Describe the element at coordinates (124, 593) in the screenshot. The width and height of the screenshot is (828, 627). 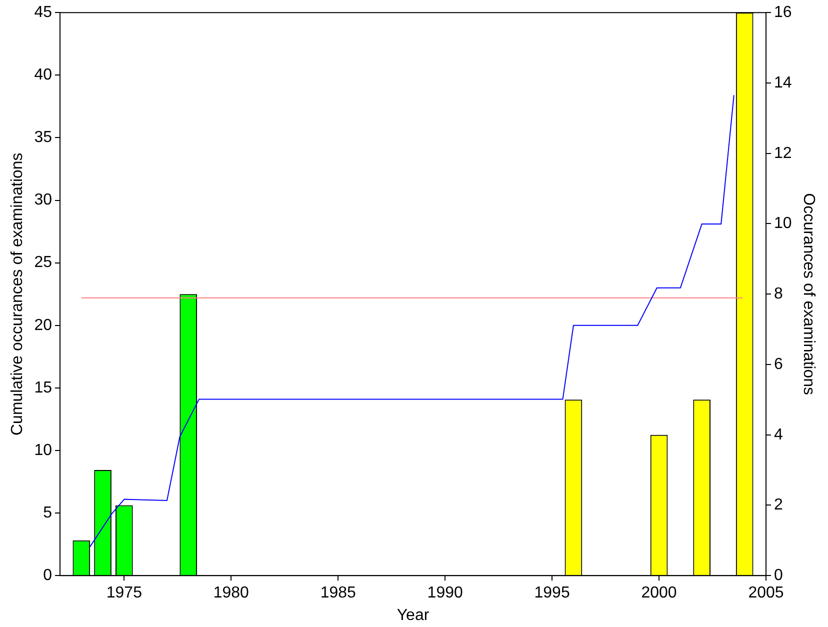
I see `x-tick-label: 1975` at that location.